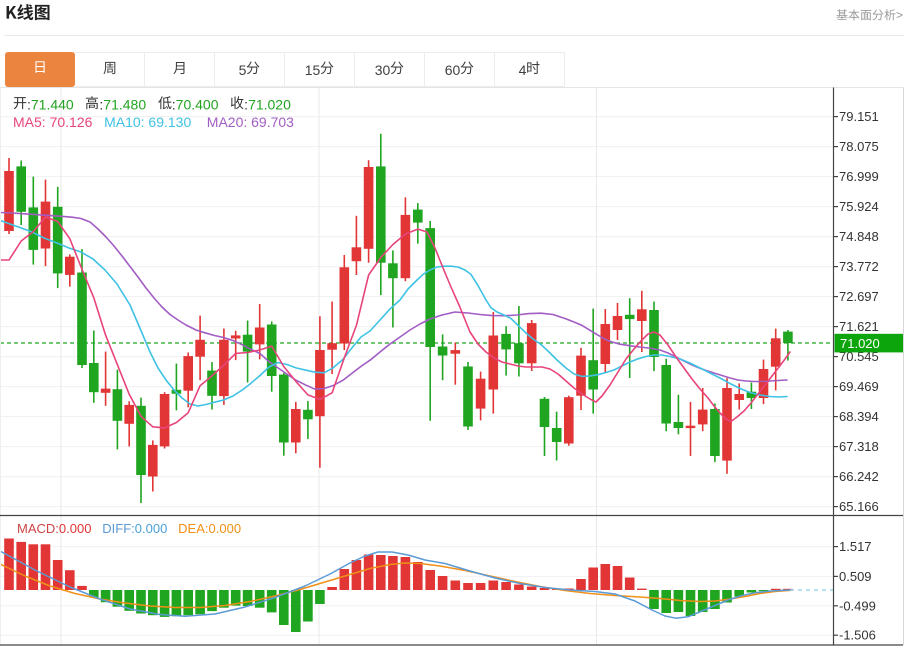 The image size is (910, 648). What do you see at coordinates (859, 386) in the screenshot?
I see `svg-text: 69.469` at bounding box center [859, 386].